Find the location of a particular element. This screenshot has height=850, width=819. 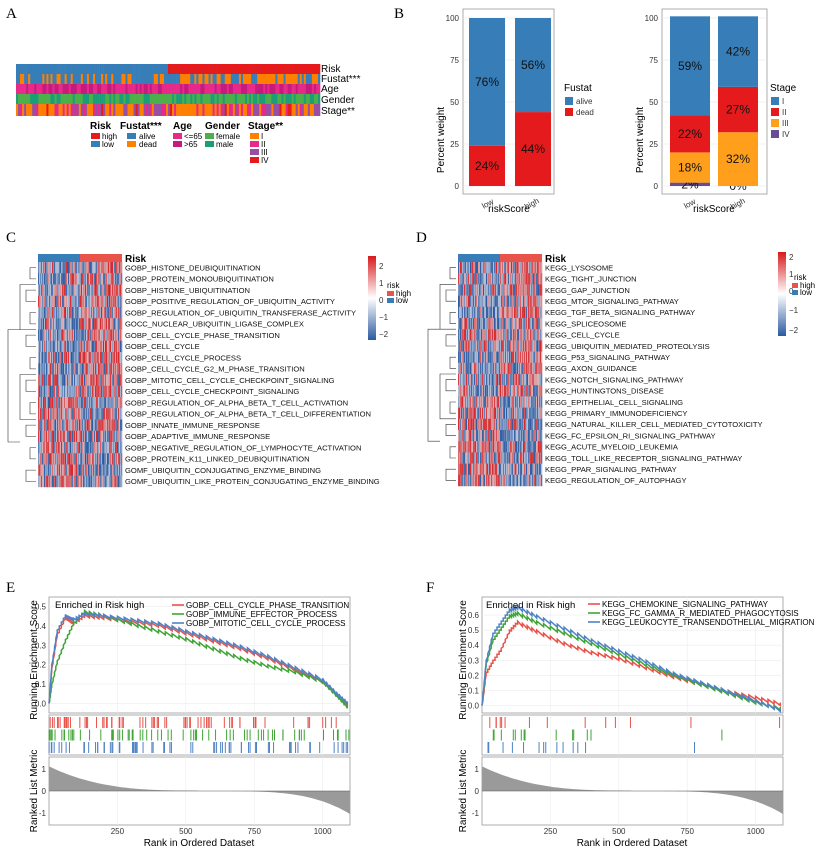

ytick-label: 100 is located at coordinates (453, 18).